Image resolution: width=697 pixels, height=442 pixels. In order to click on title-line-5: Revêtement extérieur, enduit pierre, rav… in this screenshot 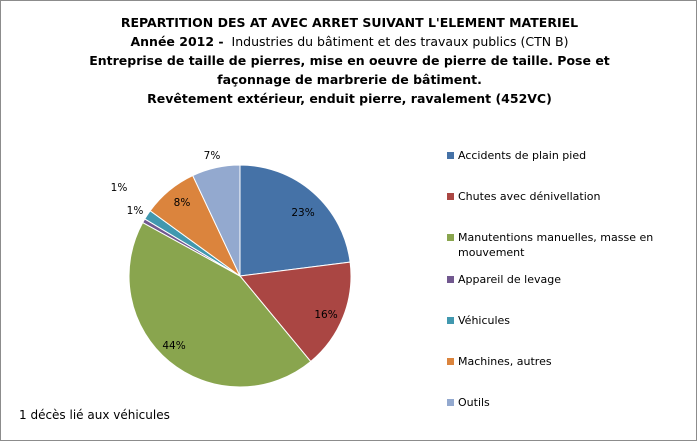, I will do `click(349, 98)`.